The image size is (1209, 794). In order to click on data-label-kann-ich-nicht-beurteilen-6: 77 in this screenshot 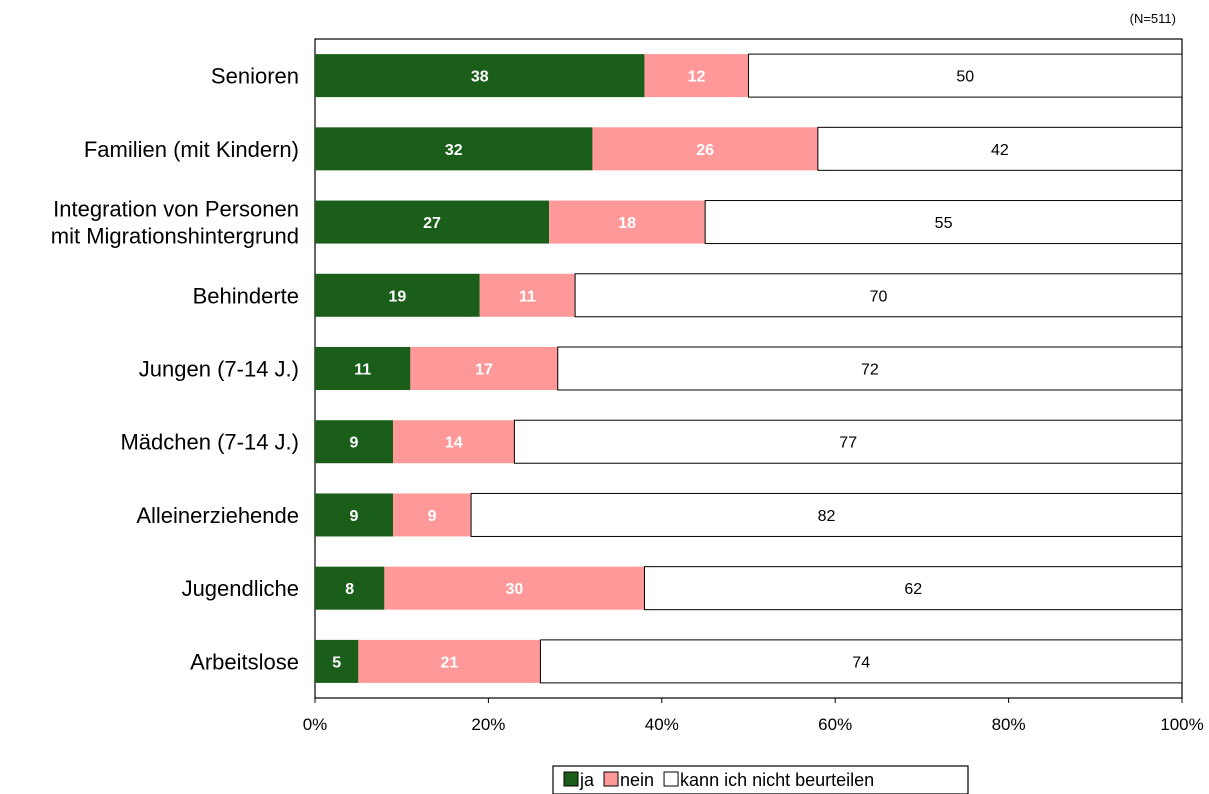, I will do `click(848, 443)`.